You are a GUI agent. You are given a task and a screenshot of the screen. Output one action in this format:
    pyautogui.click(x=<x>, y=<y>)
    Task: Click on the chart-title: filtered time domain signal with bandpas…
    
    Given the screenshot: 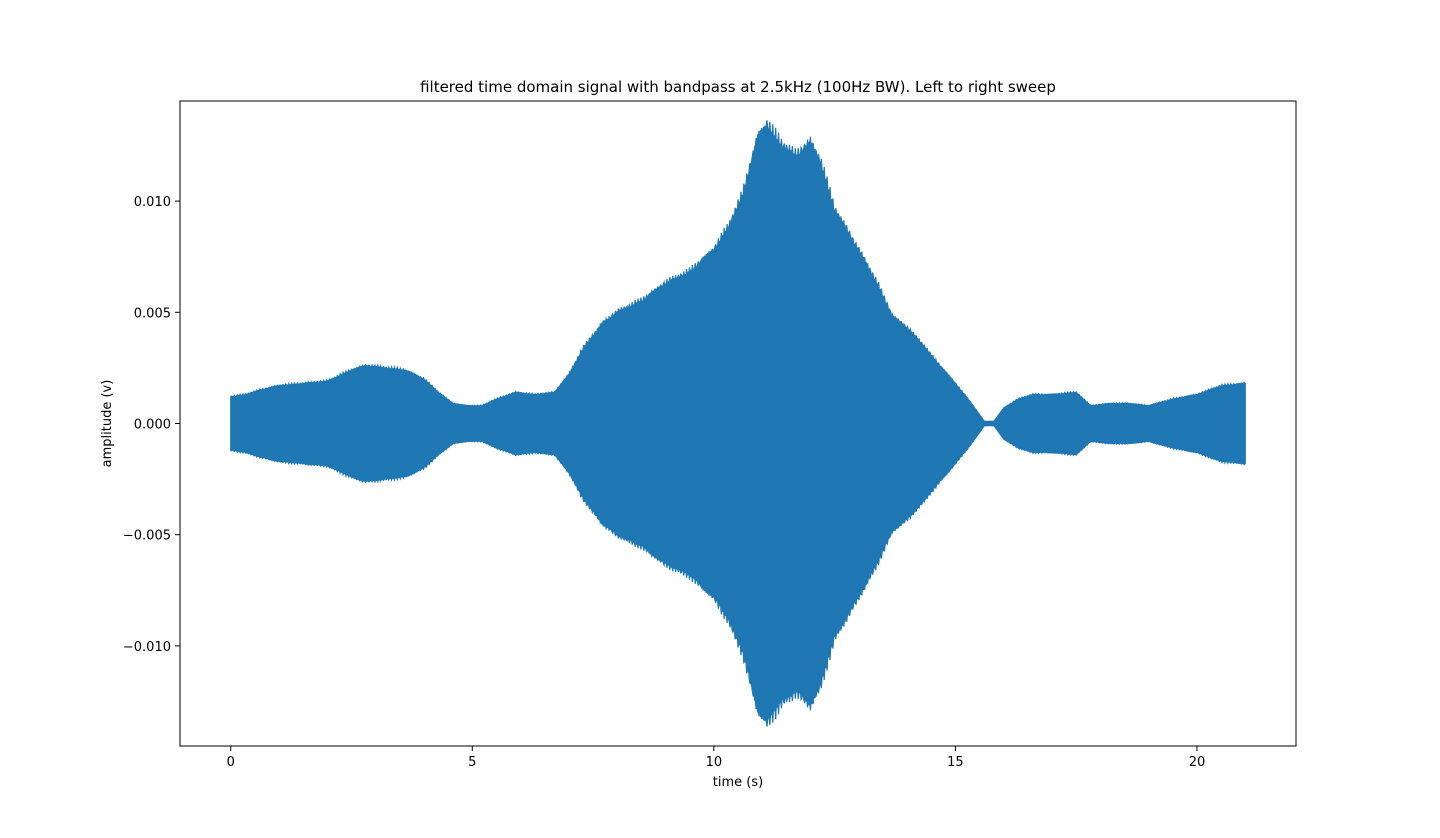 What is the action you would take?
    pyautogui.click(x=738, y=87)
    